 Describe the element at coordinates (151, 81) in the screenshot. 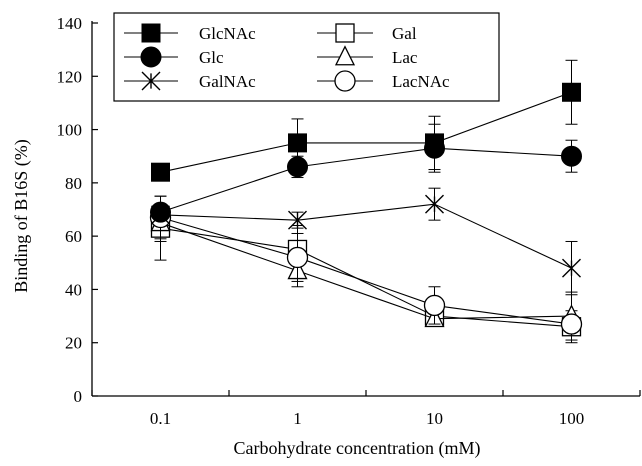

I see `legend-marker-galnac` at that location.